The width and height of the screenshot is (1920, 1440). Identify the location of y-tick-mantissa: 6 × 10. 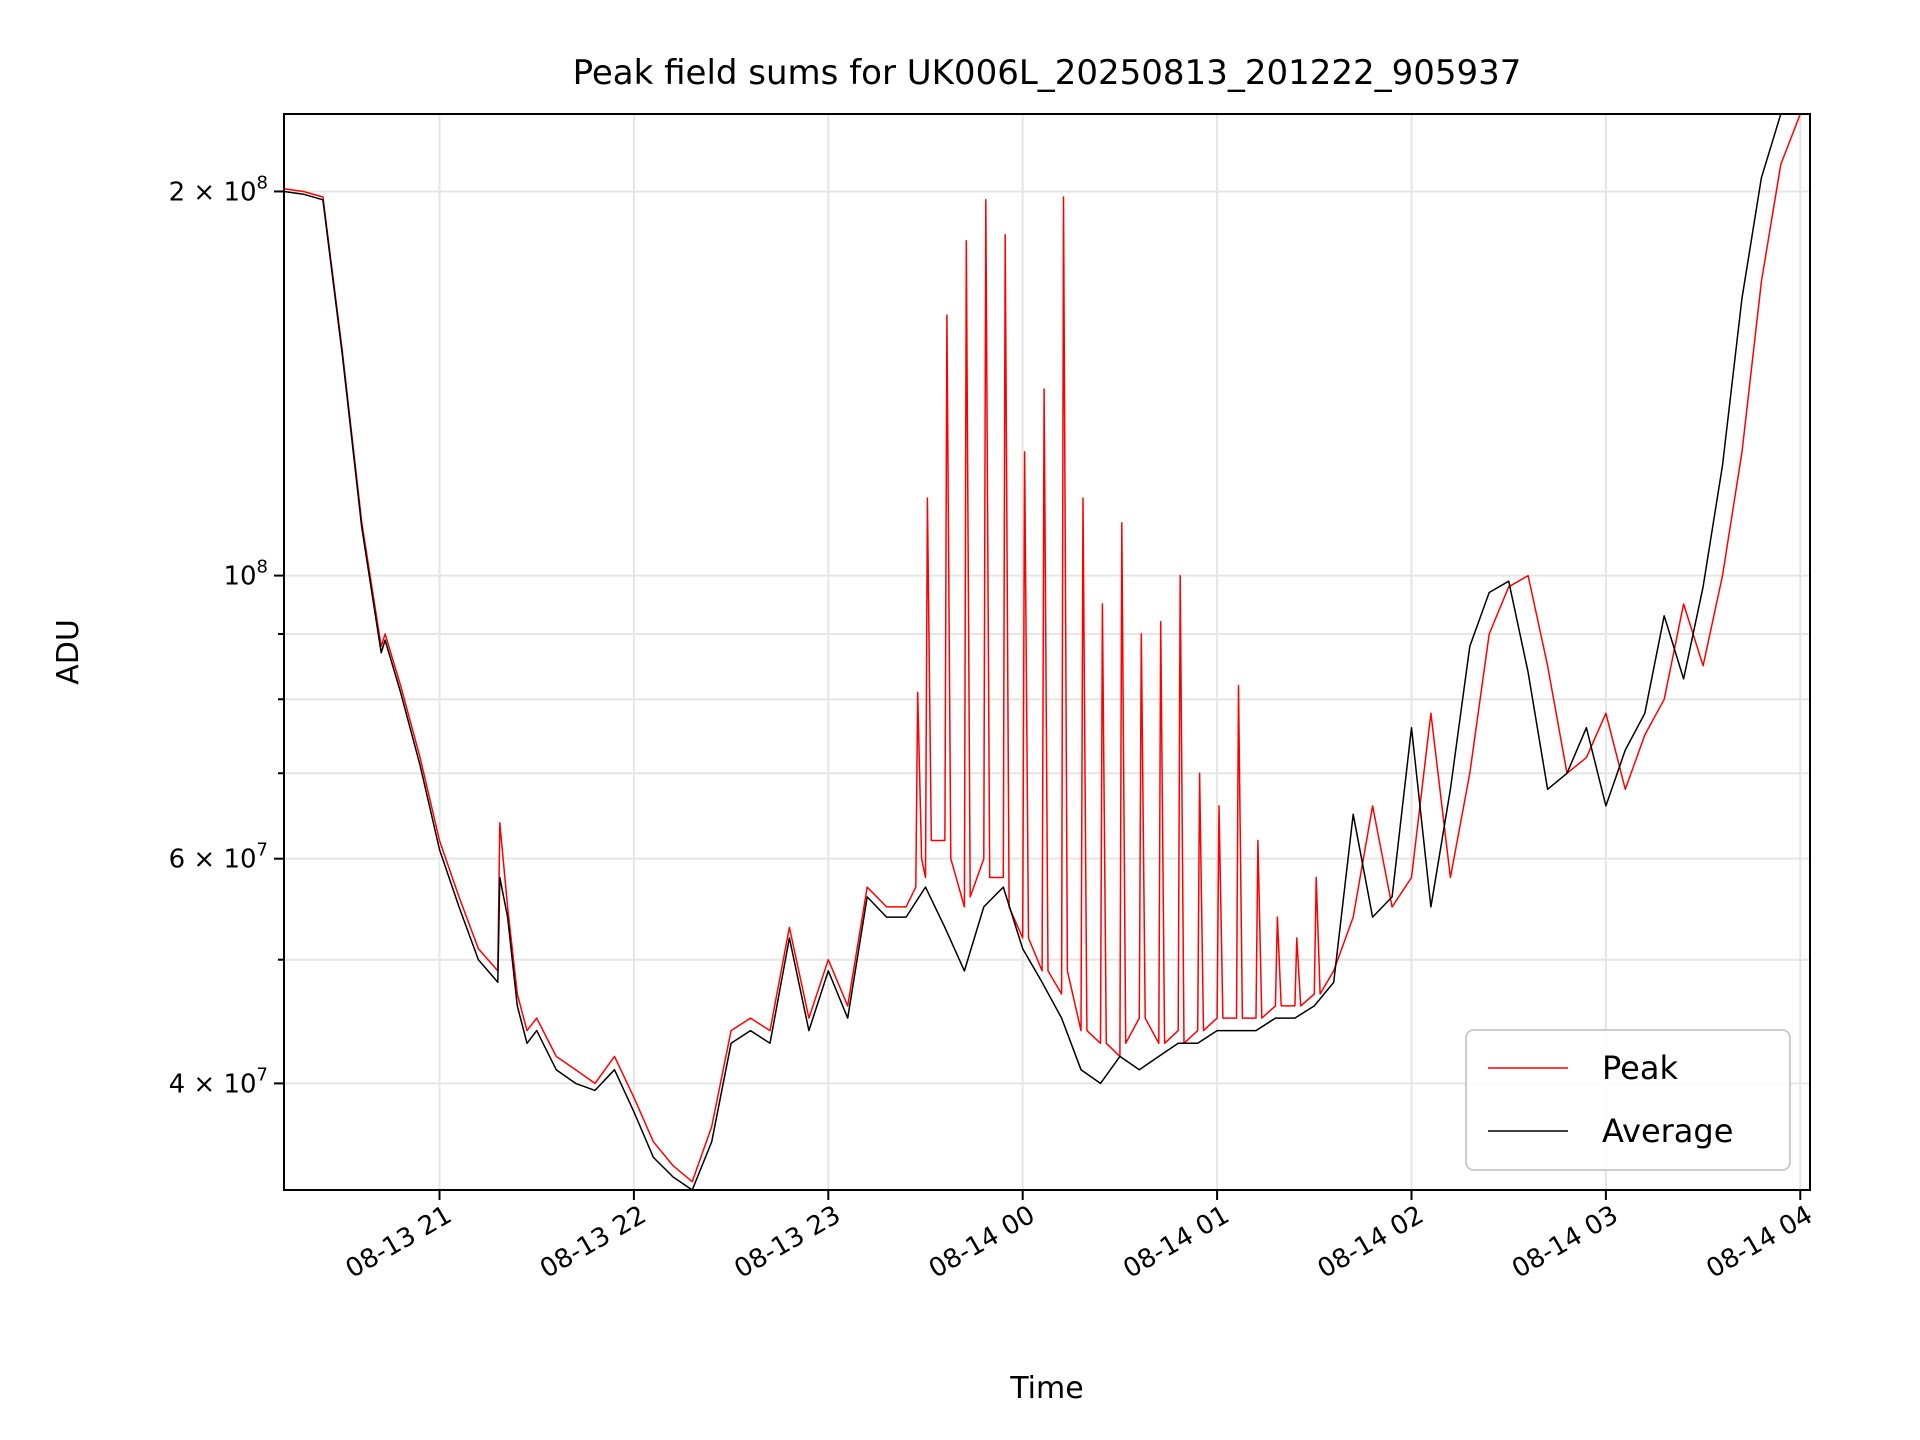
(213, 860).